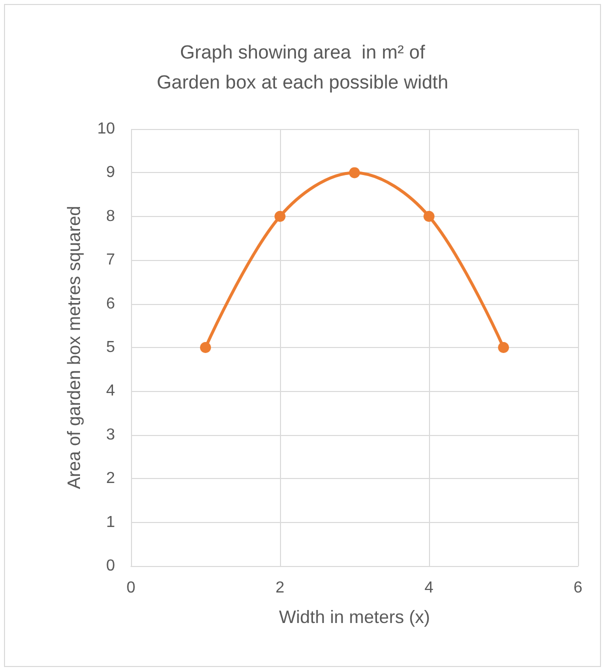  What do you see at coordinates (354, 617) in the screenshot?
I see `x-axis-title: Width in meters (x)` at bounding box center [354, 617].